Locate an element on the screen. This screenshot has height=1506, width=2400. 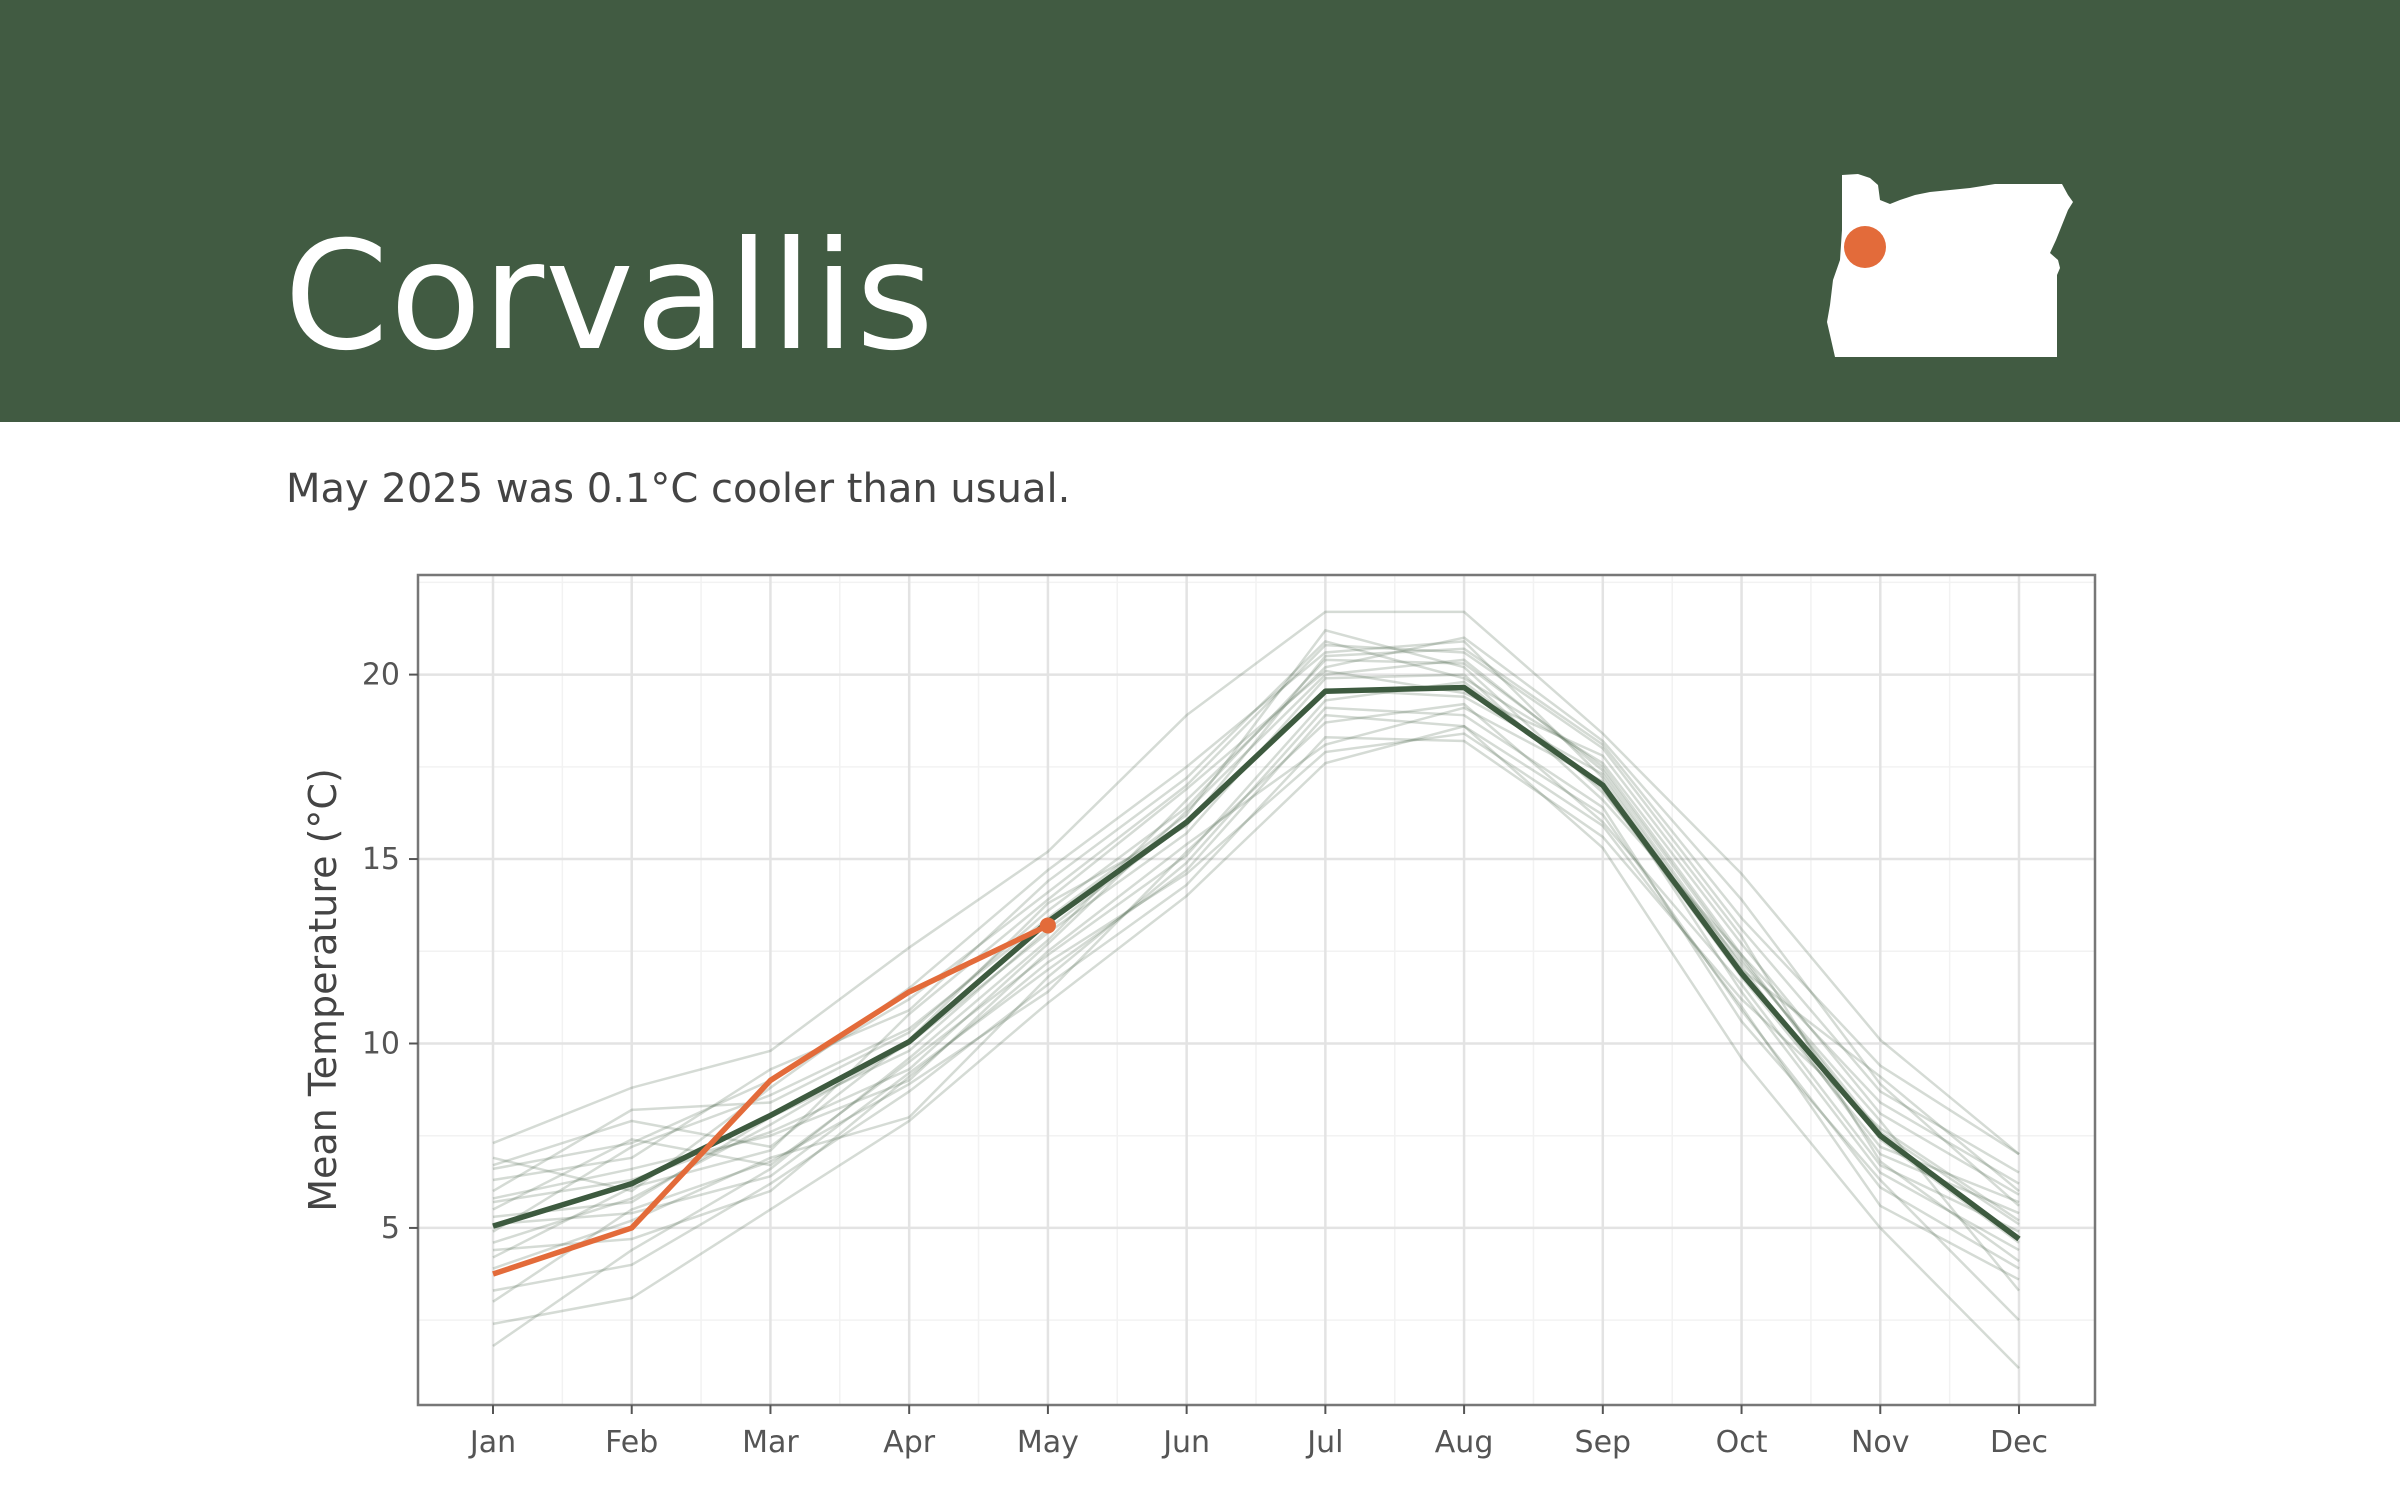
summary-text: May 2025 was 0.1°C cooler than usual. is located at coordinates (678, 489).